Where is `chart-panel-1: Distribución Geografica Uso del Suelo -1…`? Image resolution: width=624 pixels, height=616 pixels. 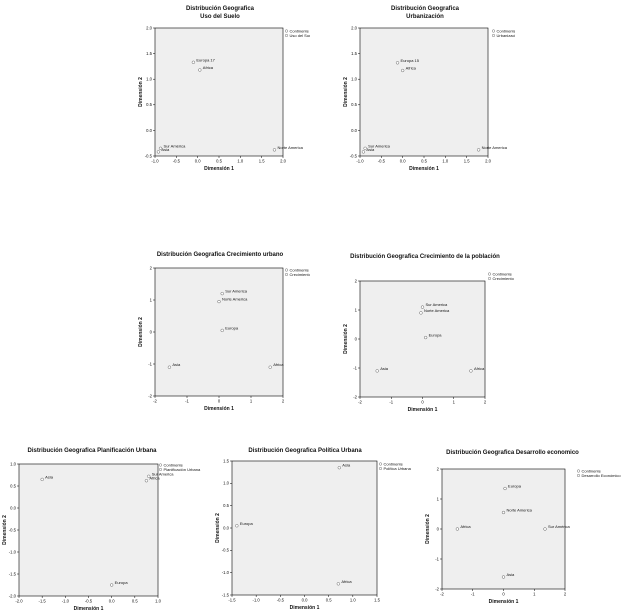
chart-panel-1: Distribución Geografica Uso del Suelo -1… is located at coordinates (220, 93).